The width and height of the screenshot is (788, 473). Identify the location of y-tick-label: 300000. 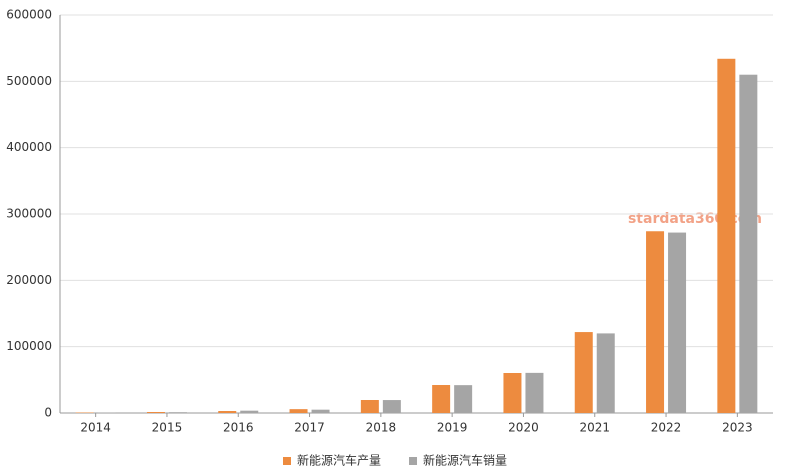
(29, 214).